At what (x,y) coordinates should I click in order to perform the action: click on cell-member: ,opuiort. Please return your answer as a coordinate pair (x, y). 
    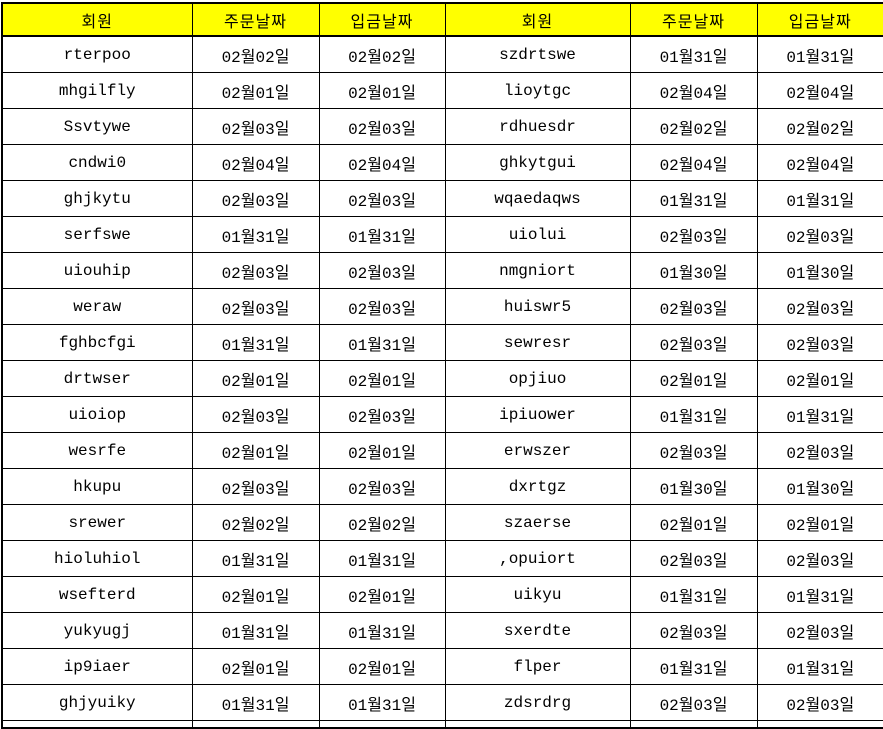
    Looking at the image, I should click on (537, 558).